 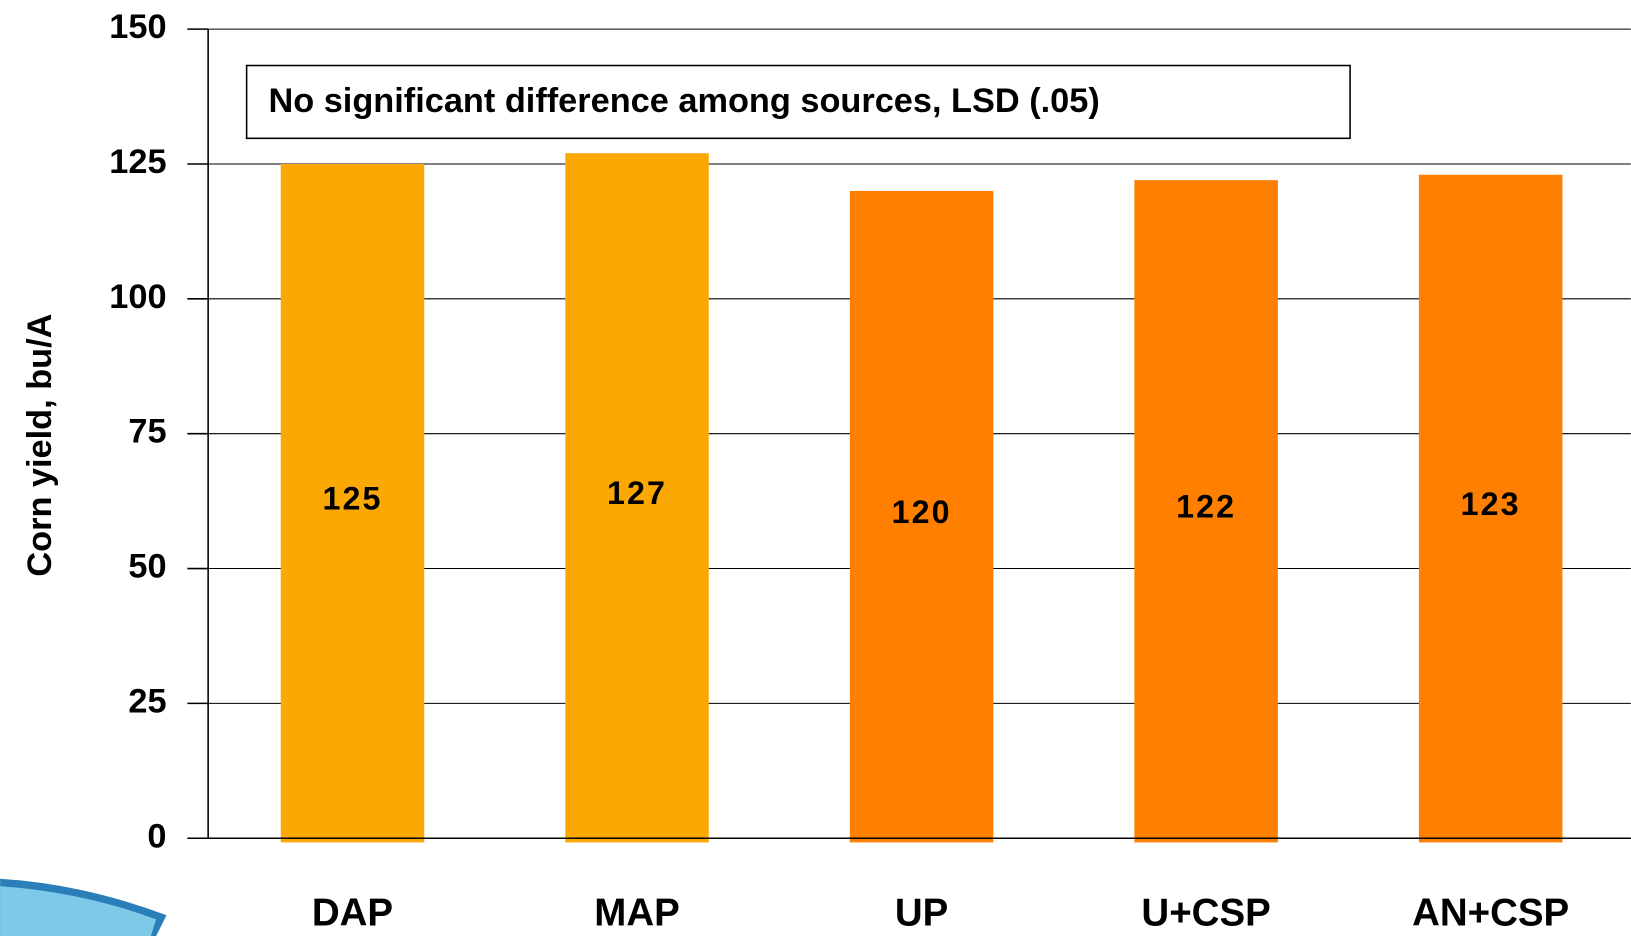 What do you see at coordinates (352, 912) in the screenshot?
I see `x-tick-label: DAP` at bounding box center [352, 912].